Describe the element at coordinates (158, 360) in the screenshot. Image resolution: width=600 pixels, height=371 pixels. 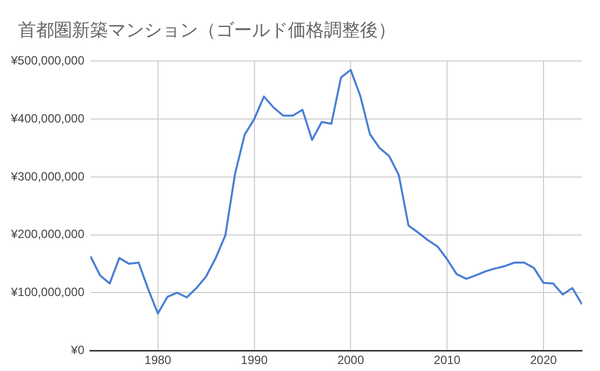
I see `x-tick-label: 1980` at that location.